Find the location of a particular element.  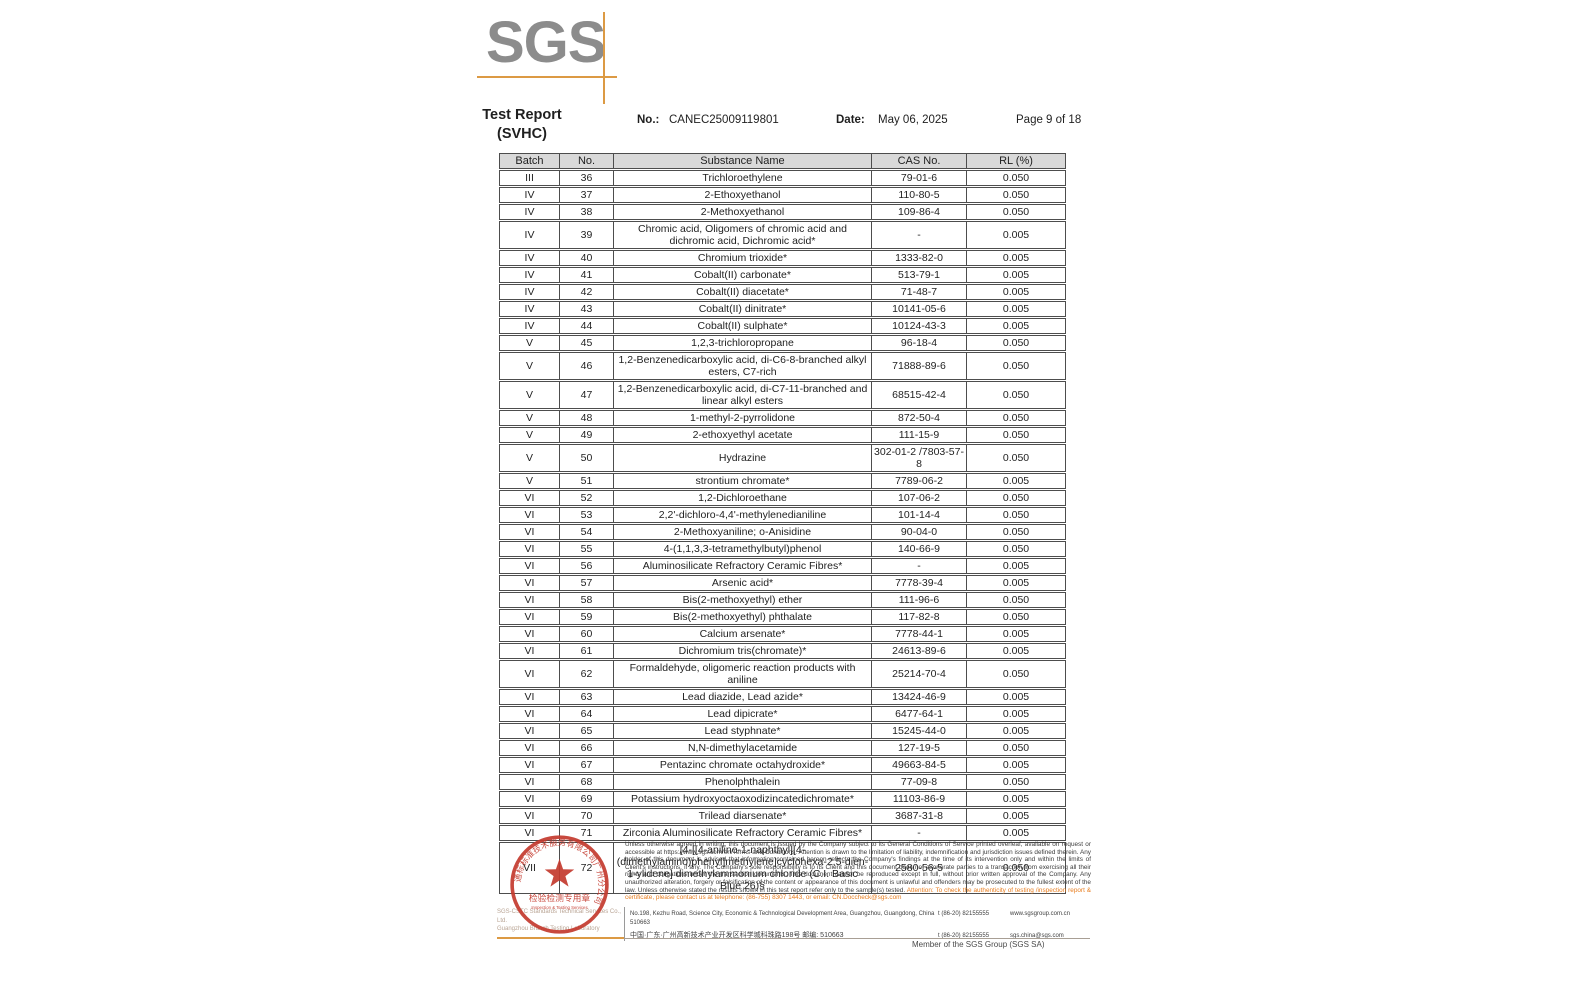

cell-no: 61 is located at coordinates (586, 651).